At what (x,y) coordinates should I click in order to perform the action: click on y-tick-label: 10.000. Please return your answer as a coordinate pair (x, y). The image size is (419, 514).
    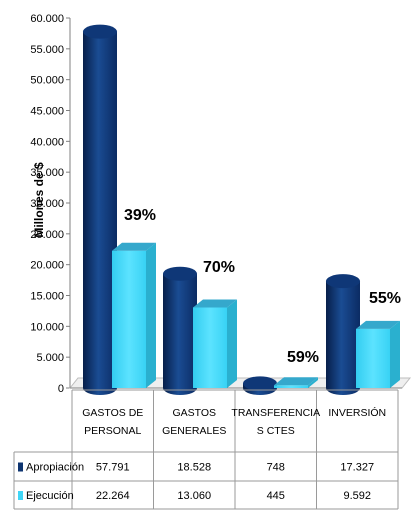
    Looking at the image, I should click on (47, 327).